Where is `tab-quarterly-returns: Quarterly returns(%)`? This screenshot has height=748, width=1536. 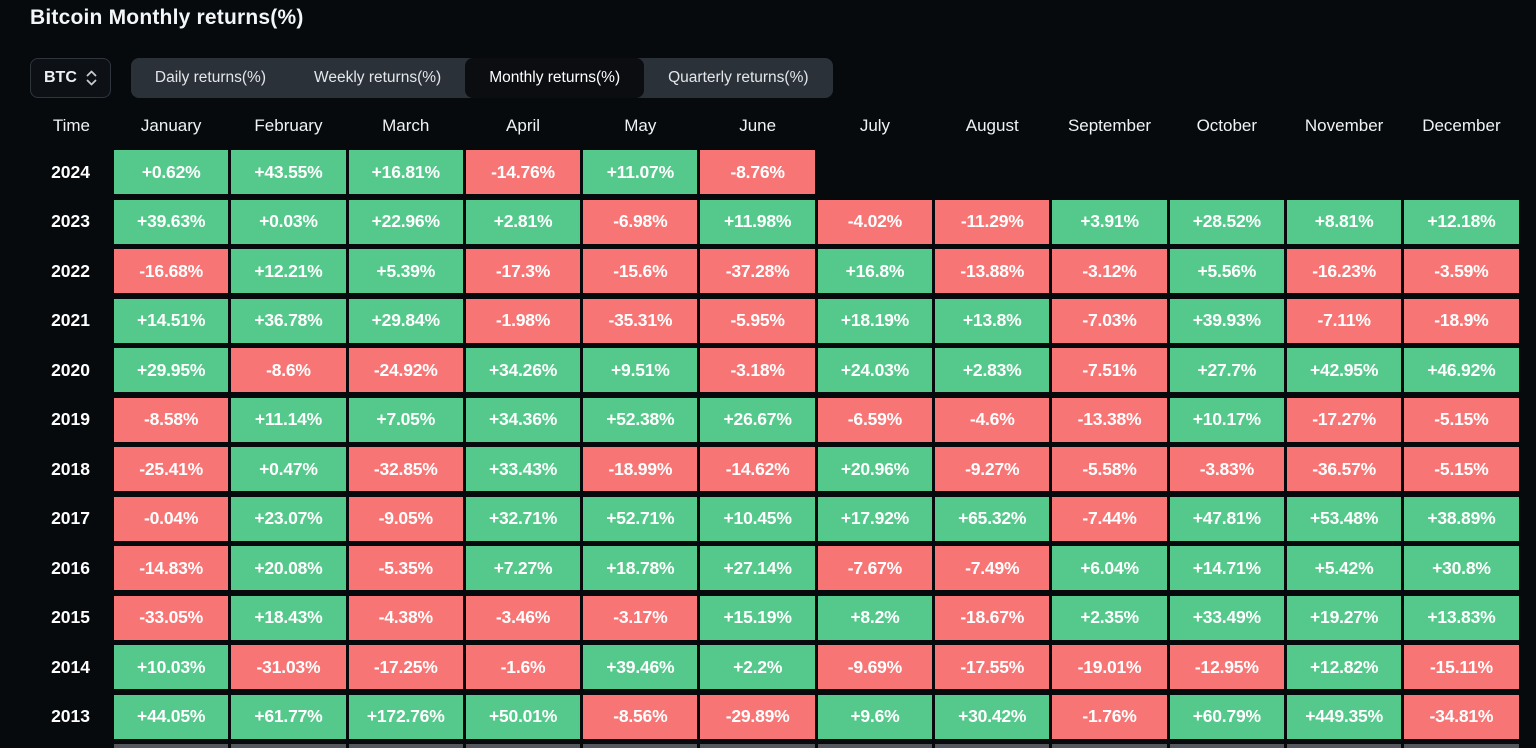
tab-quarterly-returns: Quarterly returns(%) is located at coordinates (738, 77).